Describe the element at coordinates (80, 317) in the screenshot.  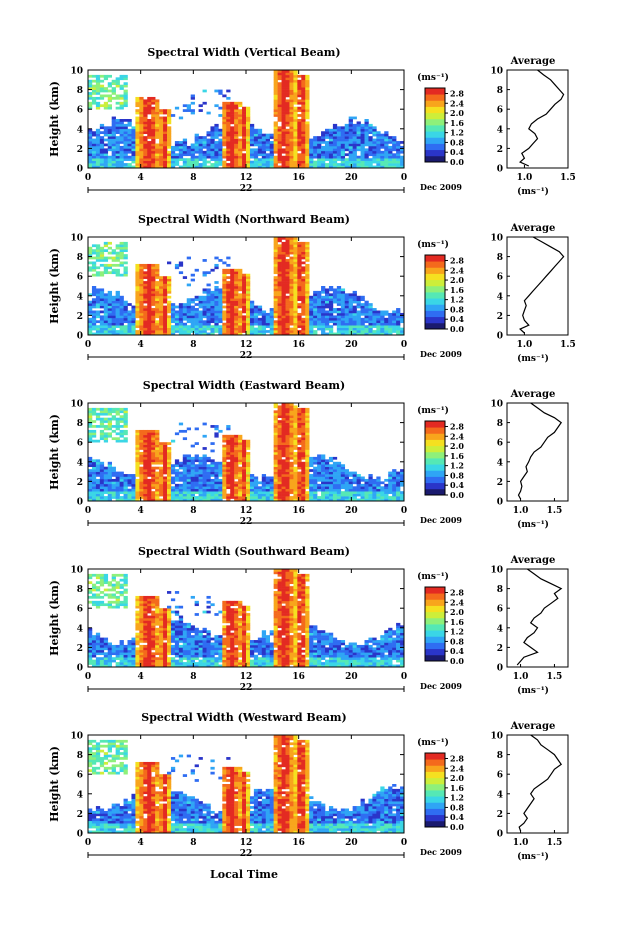
I see `y-tick-label: 2` at that location.